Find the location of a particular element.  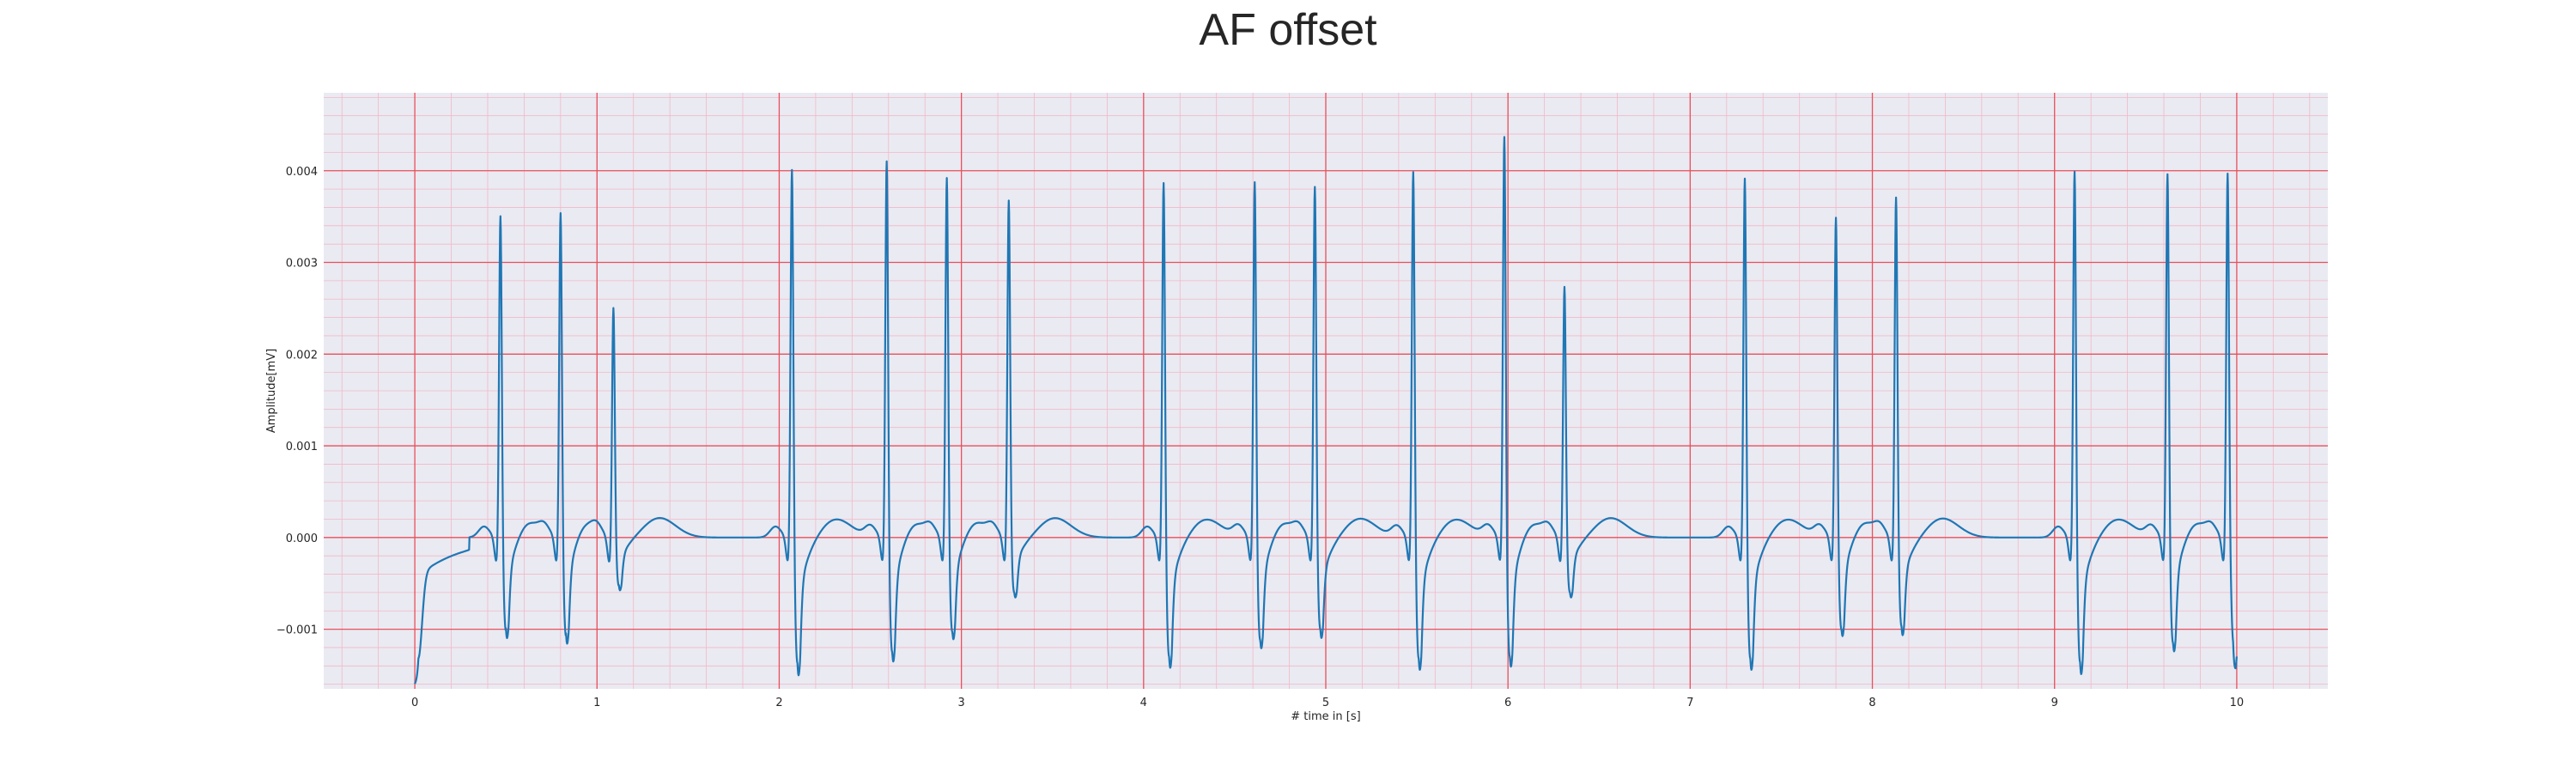

y-tick-label: 0.004 is located at coordinates (302, 172).